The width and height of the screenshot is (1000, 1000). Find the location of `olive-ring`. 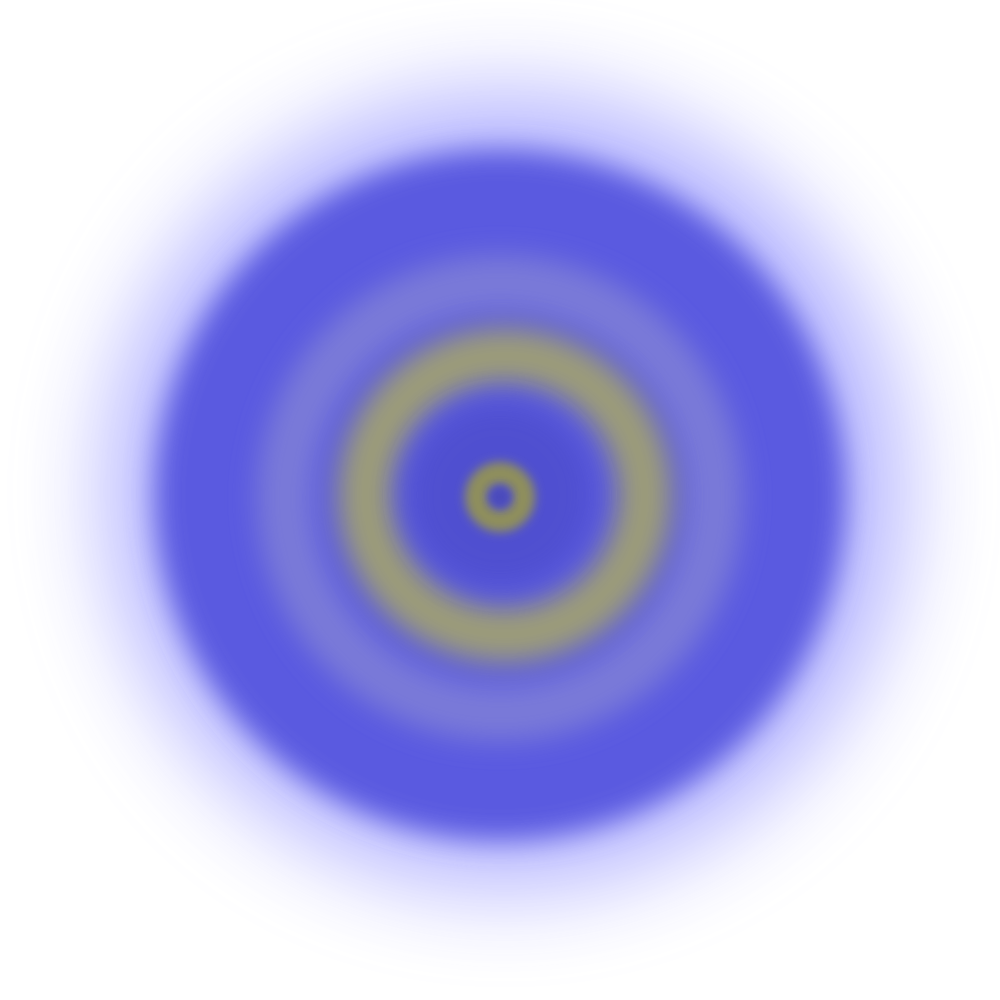

olive-ring is located at coordinates (505, 495).